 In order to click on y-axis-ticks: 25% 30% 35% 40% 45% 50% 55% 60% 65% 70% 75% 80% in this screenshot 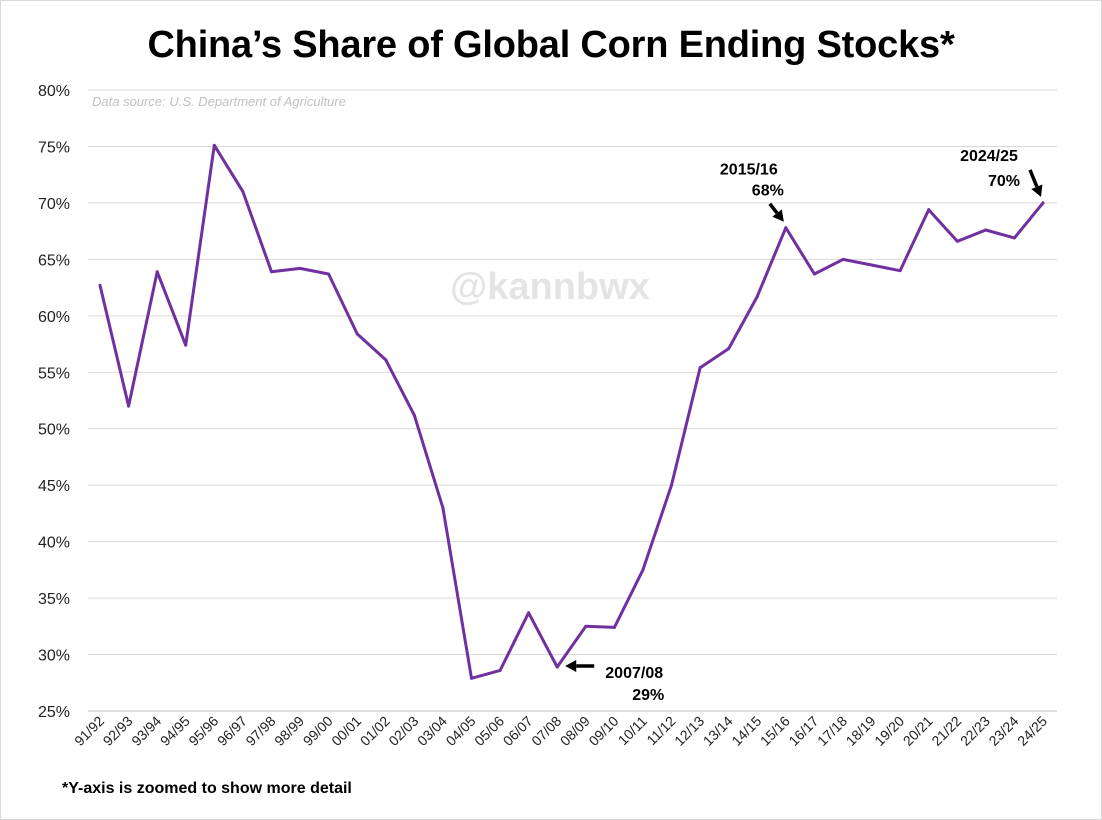, I will do `click(54, 402)`.